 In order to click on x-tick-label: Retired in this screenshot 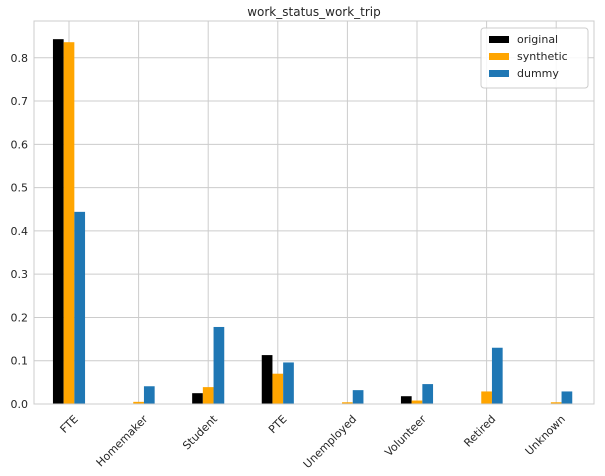, I will do `click(479, 431)`.